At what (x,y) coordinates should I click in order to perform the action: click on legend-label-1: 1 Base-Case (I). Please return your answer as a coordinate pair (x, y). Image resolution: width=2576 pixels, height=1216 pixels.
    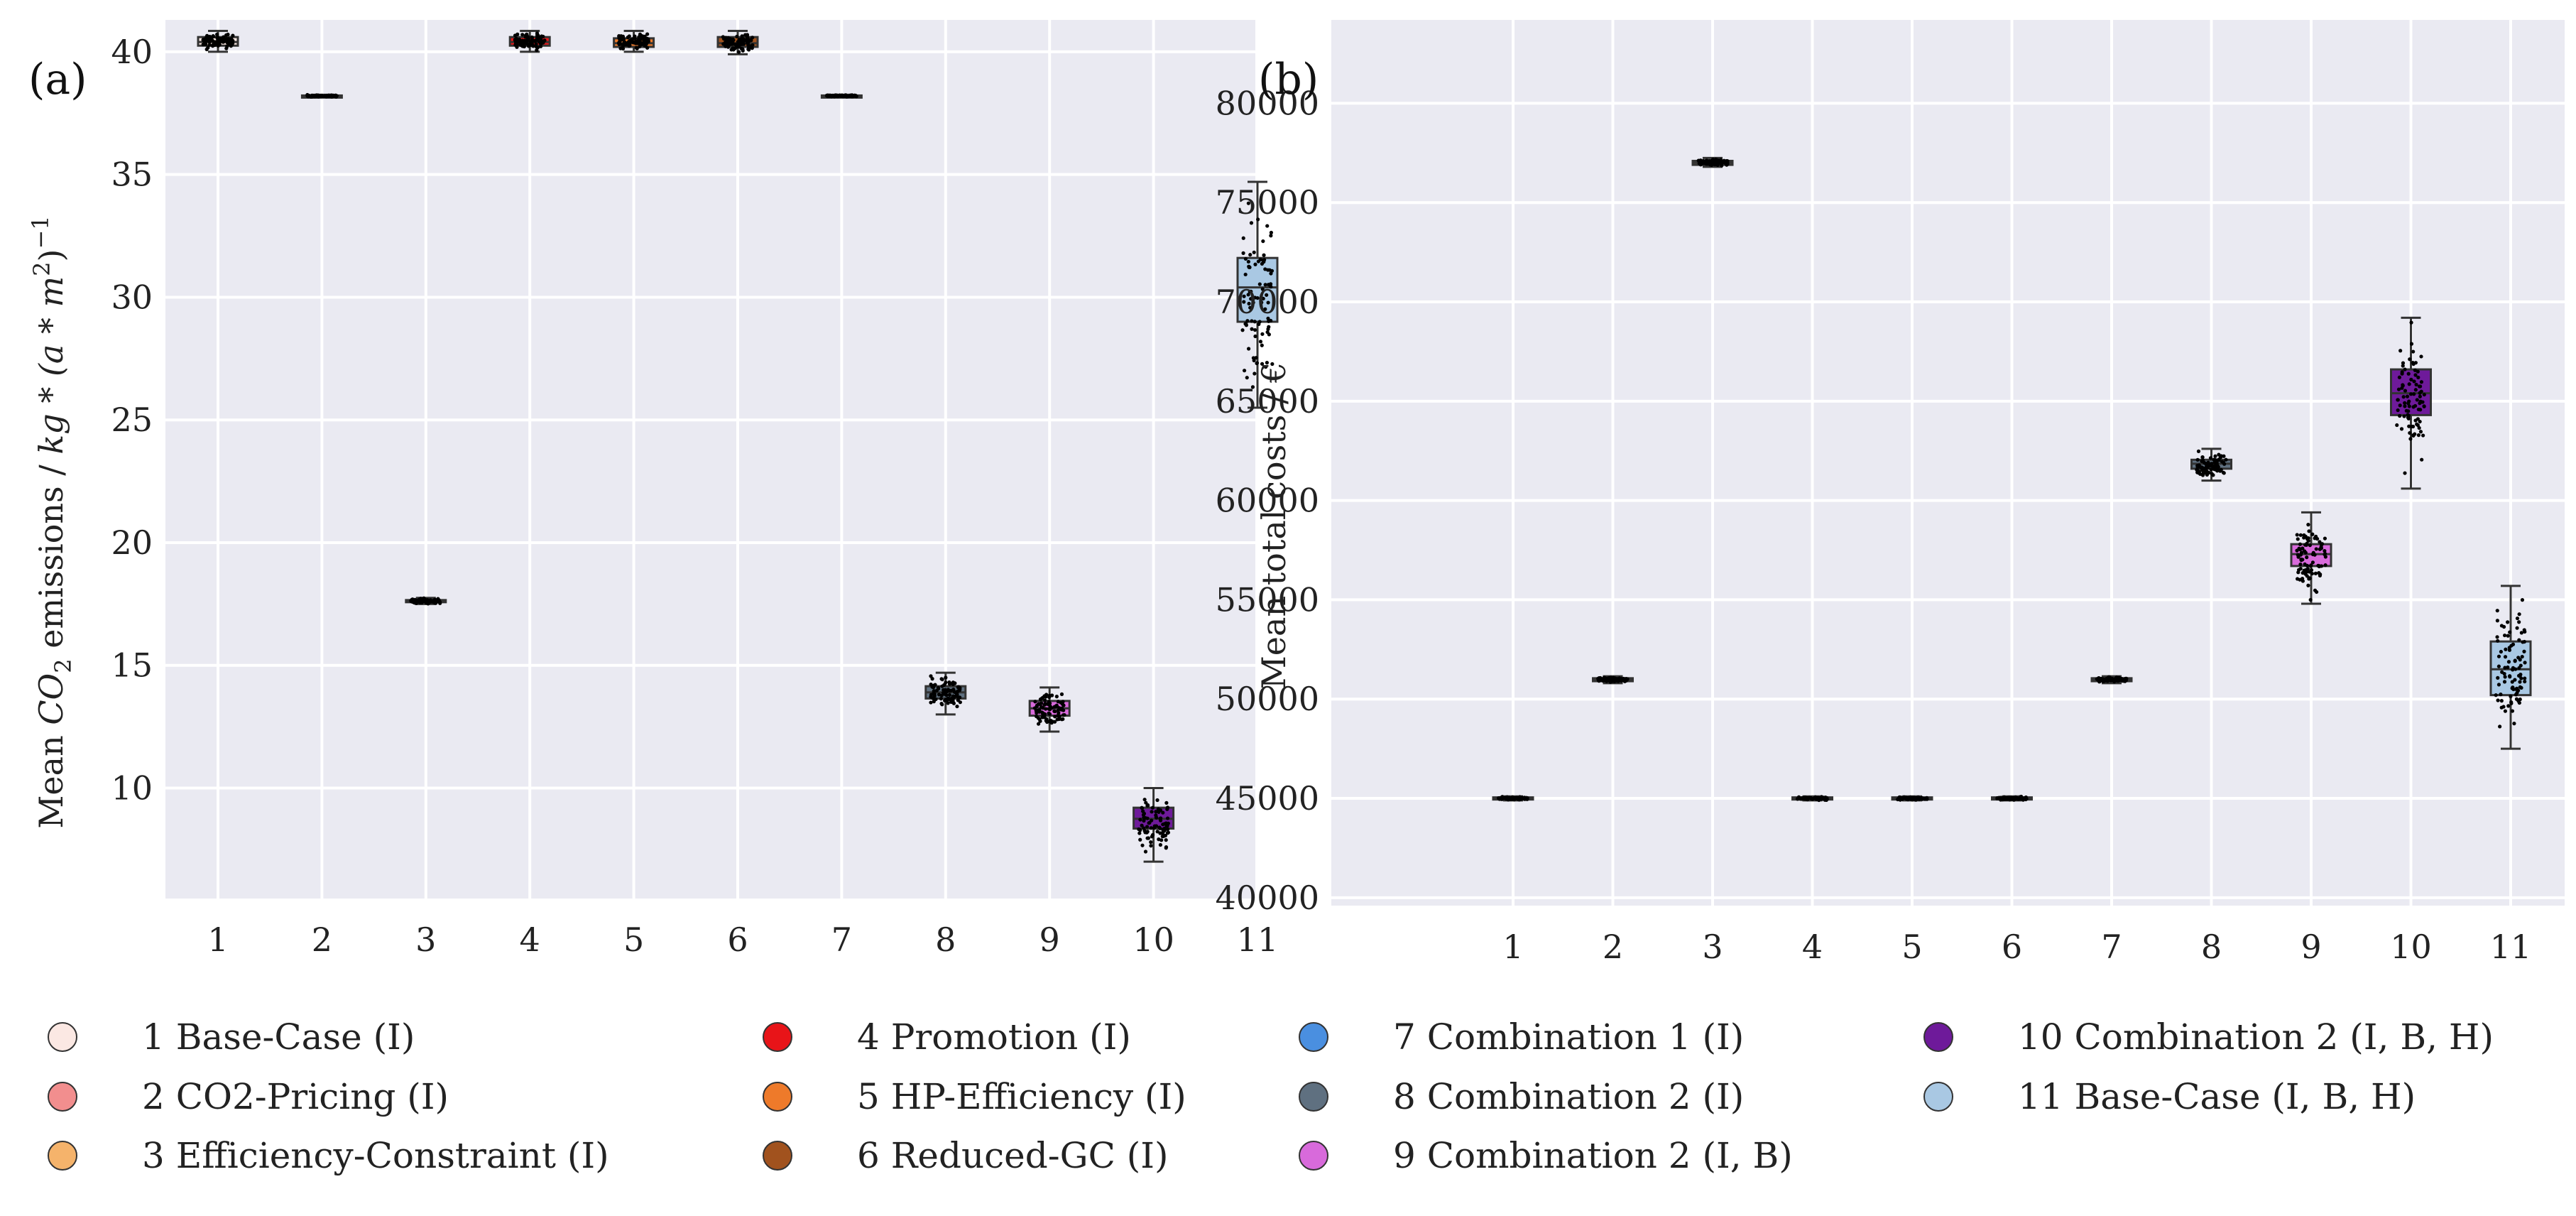
    Looking at the image, I should click on (278, 1037).